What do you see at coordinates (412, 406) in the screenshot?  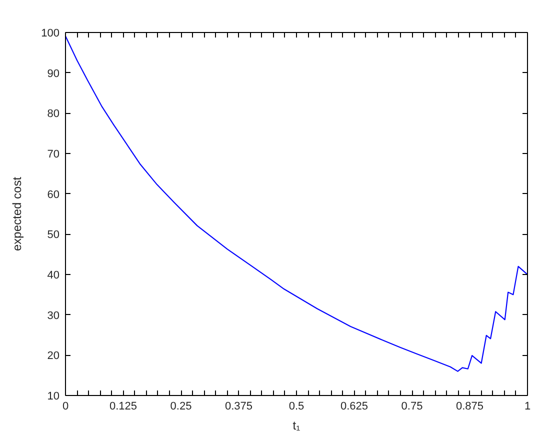 I see `x-tick-label: 0.75` at bounding box center [412, 406].